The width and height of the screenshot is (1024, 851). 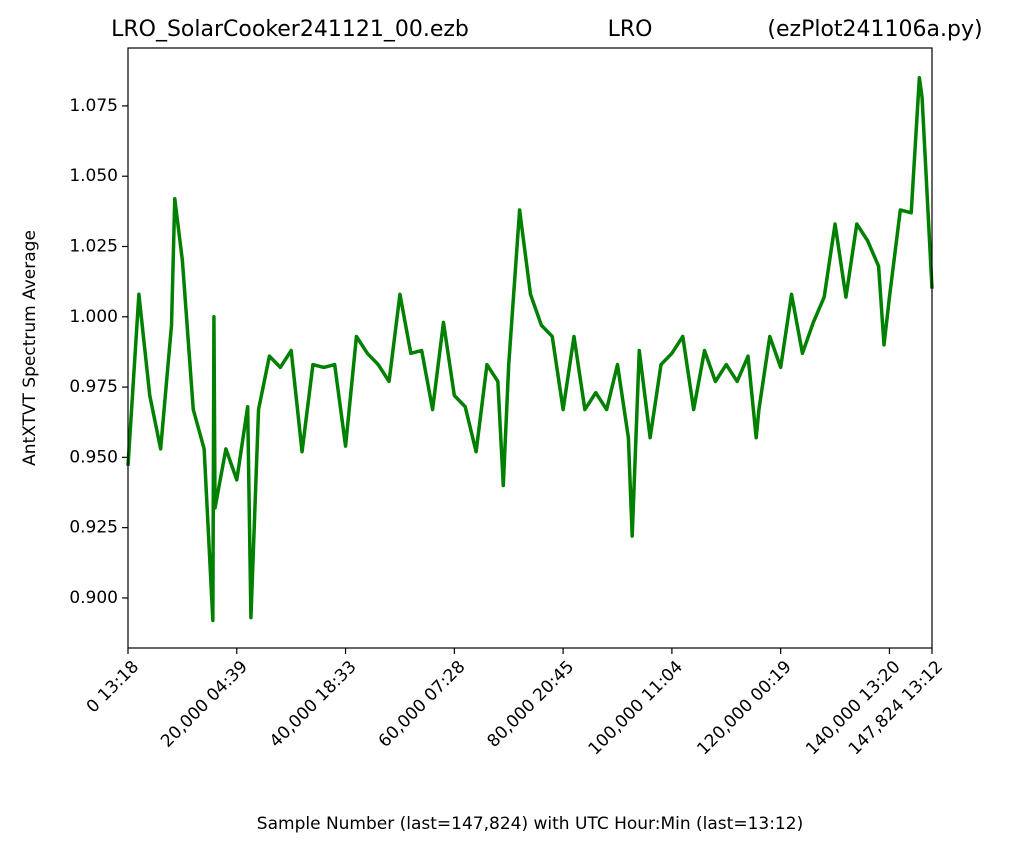 What do you see at coordinates (422, 704) in the screenshot?
I see `x-tick-label: 60,000 07:28` at bounding box center [422, 704].